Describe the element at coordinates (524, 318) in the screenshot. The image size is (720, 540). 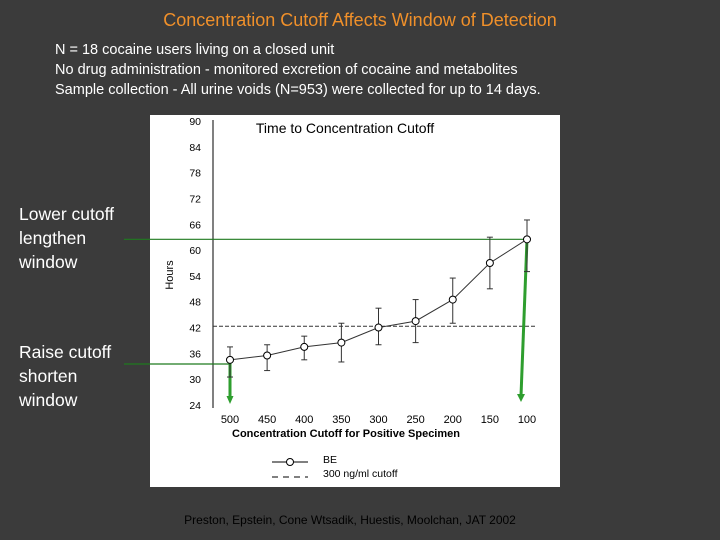
I see `lengthen-window-arrow` at that location.